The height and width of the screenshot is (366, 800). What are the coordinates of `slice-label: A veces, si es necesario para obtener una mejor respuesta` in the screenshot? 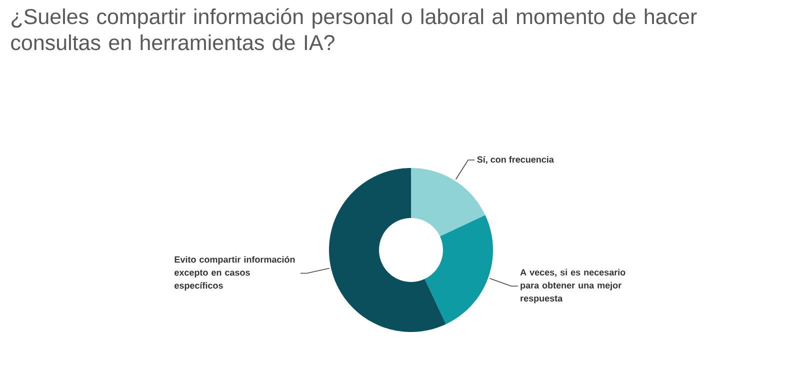 It's located at (573, 286).